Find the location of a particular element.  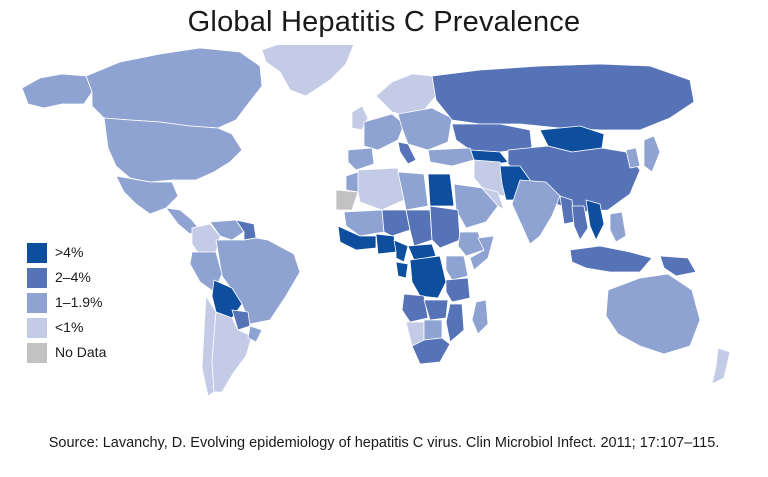

region-turkey is located at coordinates (451, 157).